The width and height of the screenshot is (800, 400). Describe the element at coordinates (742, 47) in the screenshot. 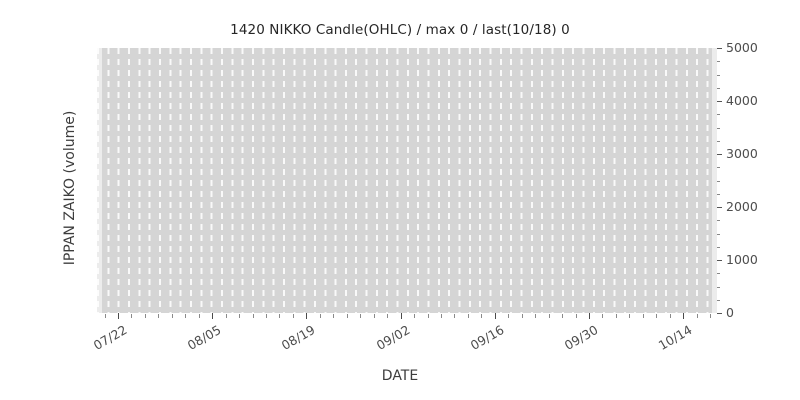

I see `y-tick-label: 5000` at that location.